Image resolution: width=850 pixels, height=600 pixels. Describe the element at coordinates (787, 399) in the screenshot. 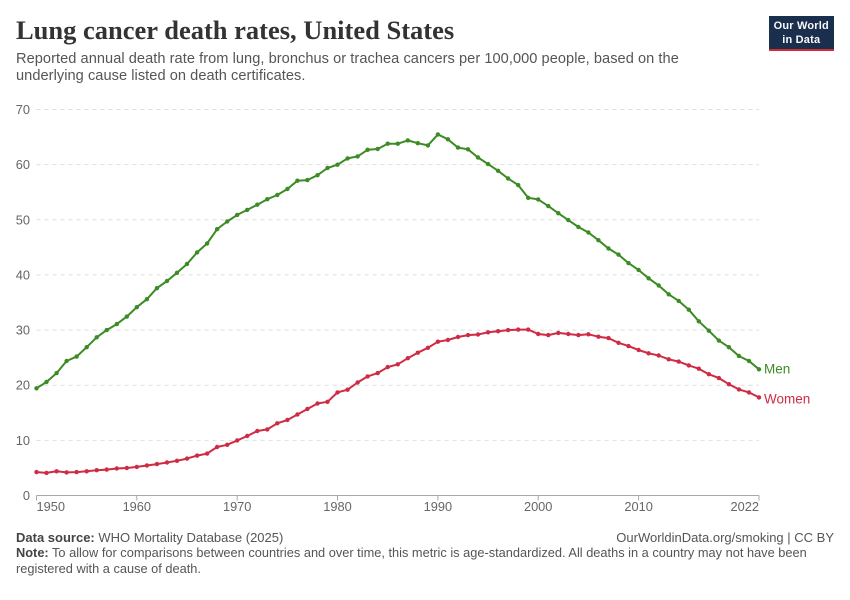

I see `svg-text: Women` at that location.